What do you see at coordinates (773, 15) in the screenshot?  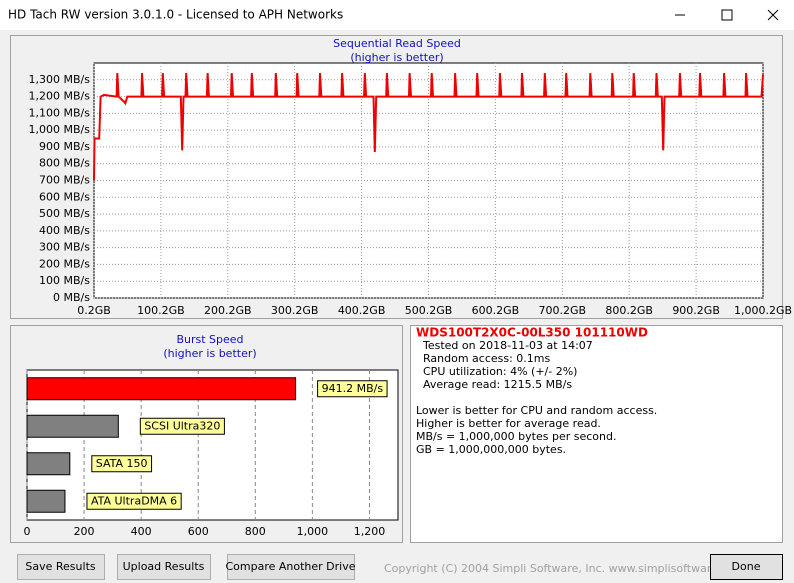 I see `close` at bounding box center [773, 15].